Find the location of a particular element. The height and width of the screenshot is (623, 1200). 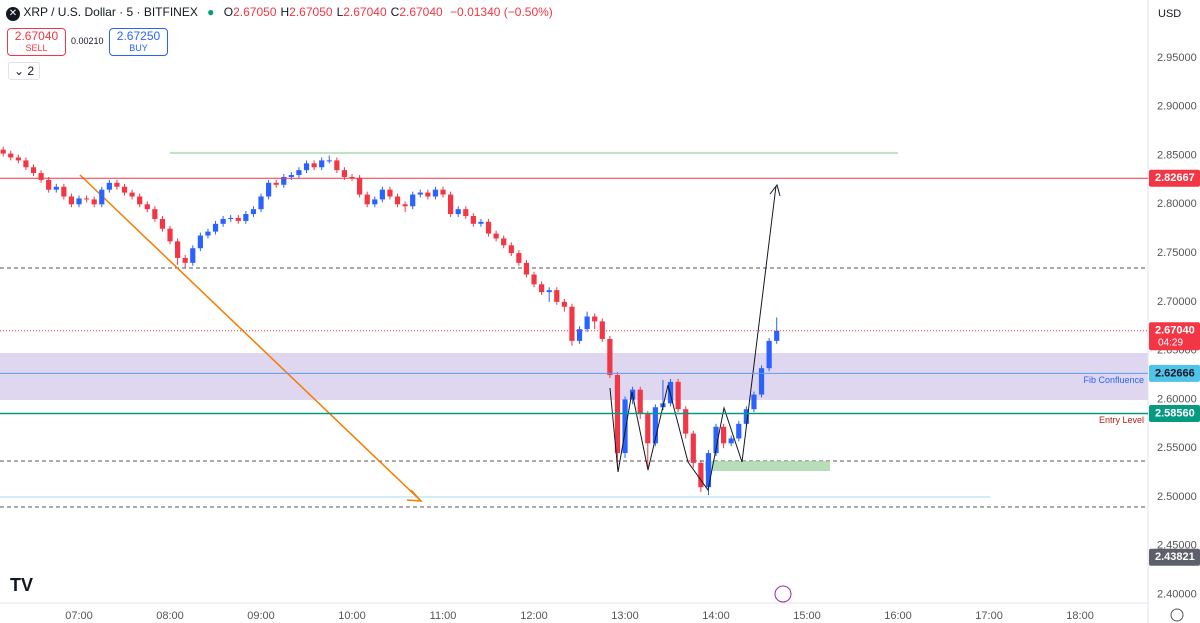

y-tick-label: 2.80000 is located at coordinates (1177, 204).